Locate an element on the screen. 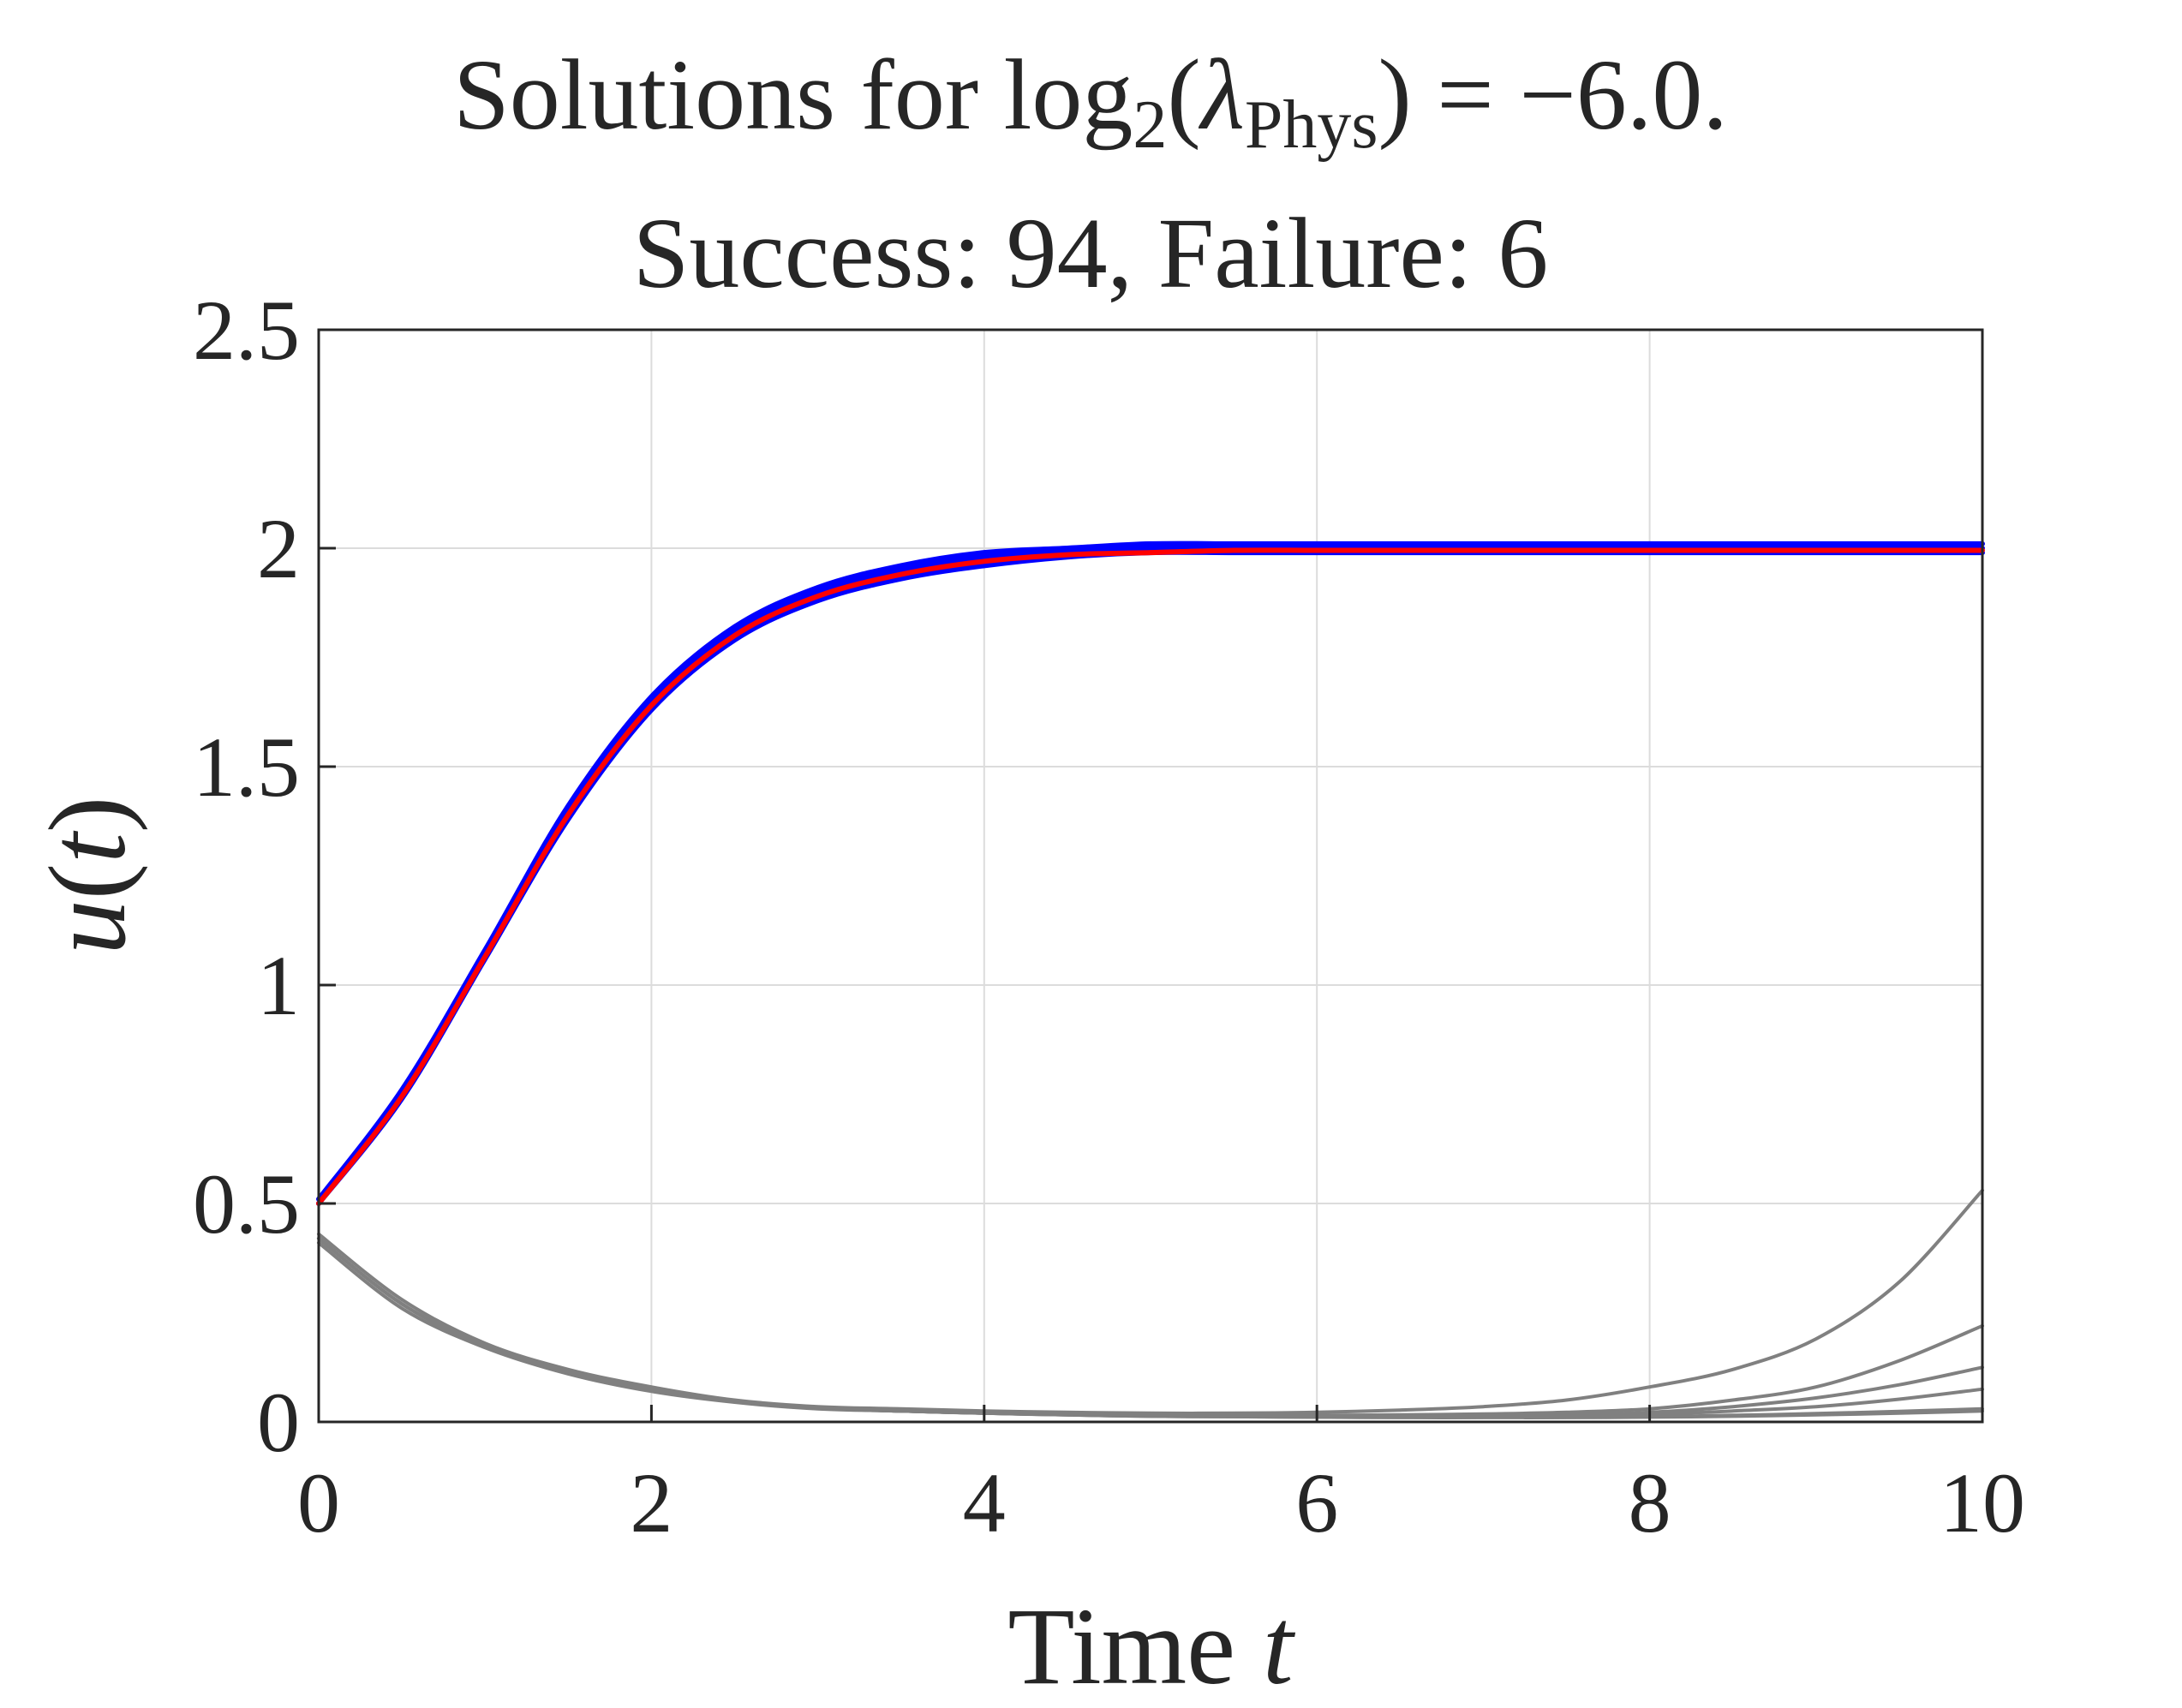  x-tick-label-5: 10 is located at coordinates (1983, 1503).